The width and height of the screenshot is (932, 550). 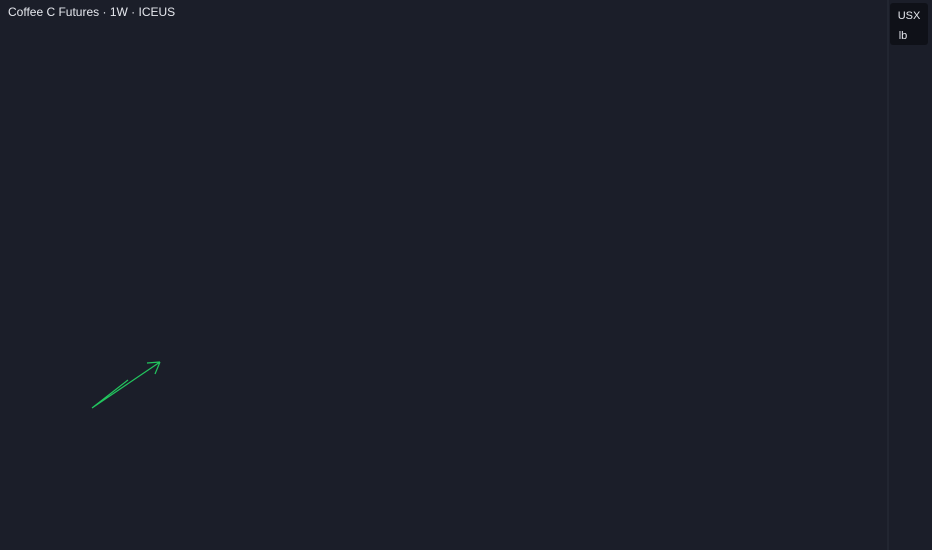 I want to click on chart-title: Coffee C Futures · 1W · ICEUS, so click(x=91, y=12).